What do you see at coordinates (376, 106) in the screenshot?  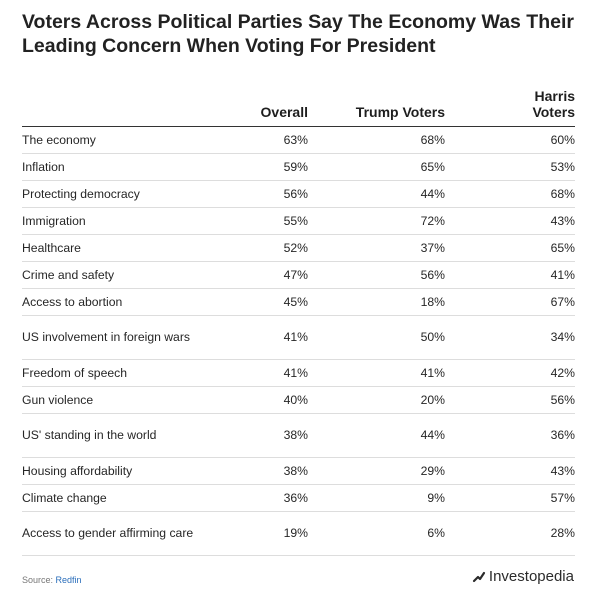 I see `header-trump-voters: Trump Voters` at bounding box center [376, 106].